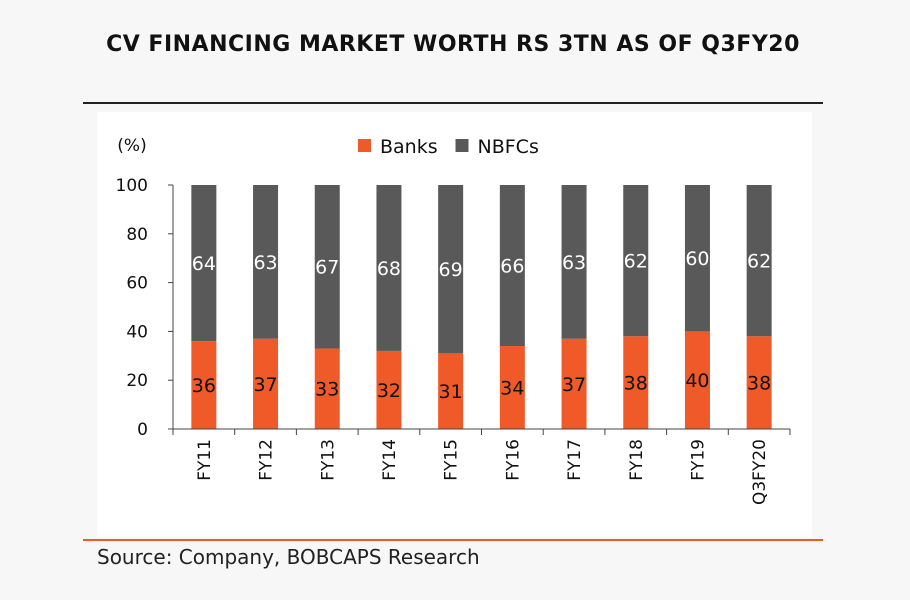  I want to click on bar-nbfcs-fy17, so click(574, 262).